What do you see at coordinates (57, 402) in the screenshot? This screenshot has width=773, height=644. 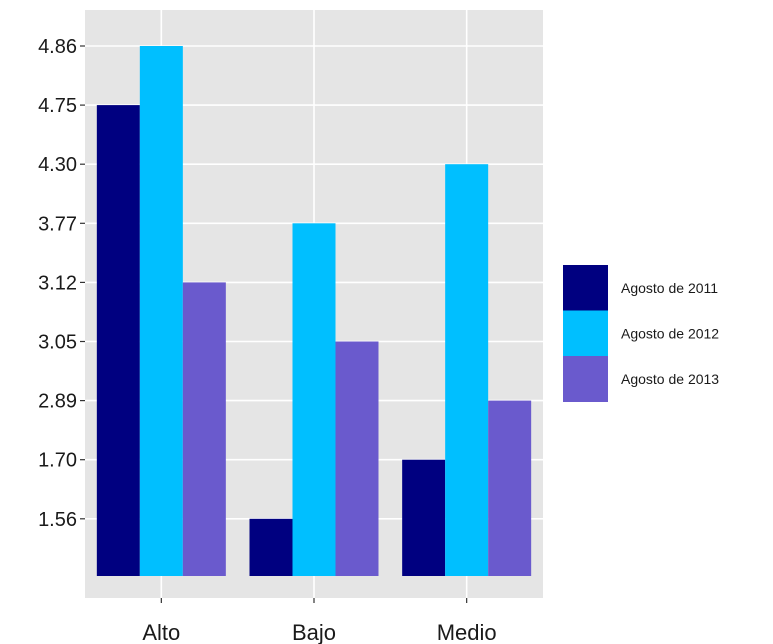 I see `y-tick-label-2-89: 2.89` at bounding box center [57, 402].